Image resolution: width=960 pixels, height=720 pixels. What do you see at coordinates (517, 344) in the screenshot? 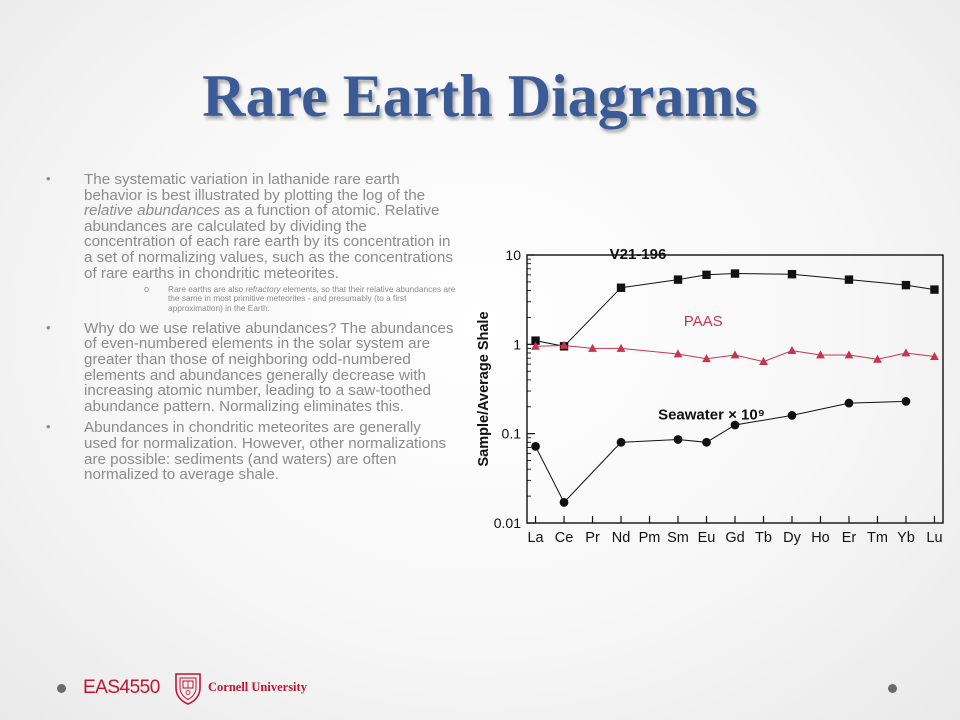
I see `y-tick-label: 1` at bounding box center [517, 344].